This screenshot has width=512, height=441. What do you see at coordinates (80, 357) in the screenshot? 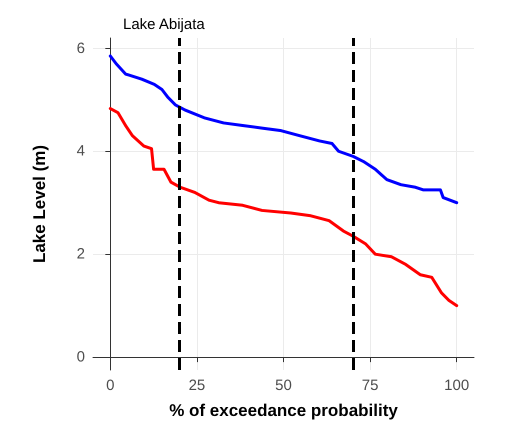
I see `y-tick-label: 0` at bounding box center [80, 357].